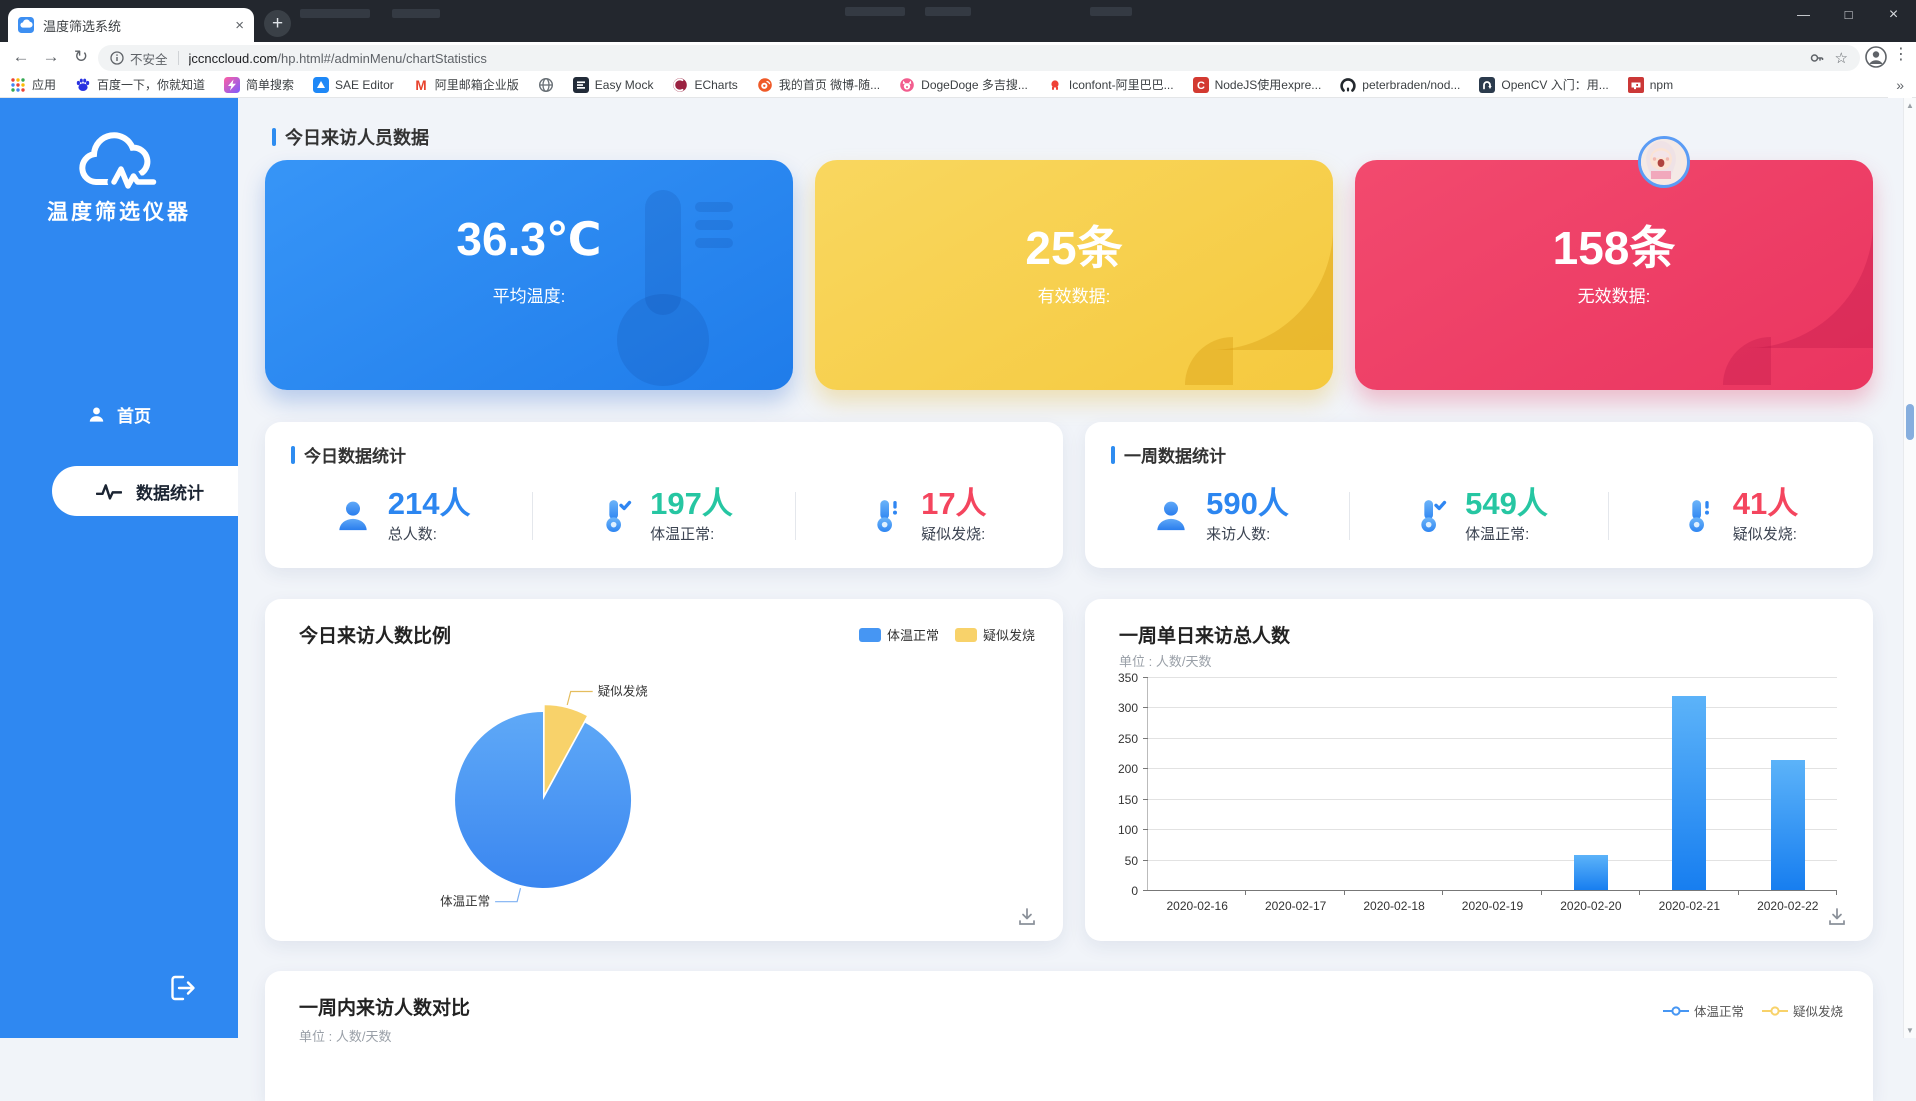 This screenshot has width=1916, height=1101. What do you see at coordinates (1348, 85) in the screenshot?
I see `github-icon` at bounding box center [1348, 85].